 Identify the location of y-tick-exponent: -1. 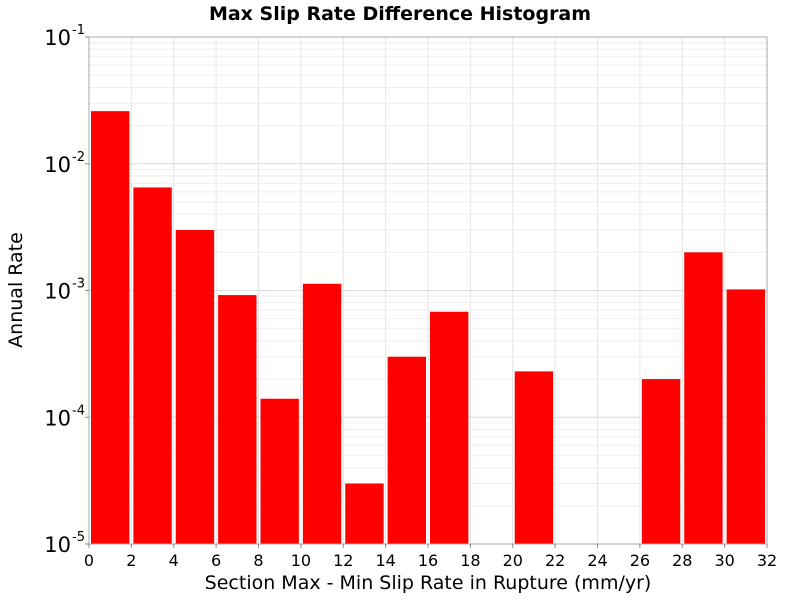
(78, 30).